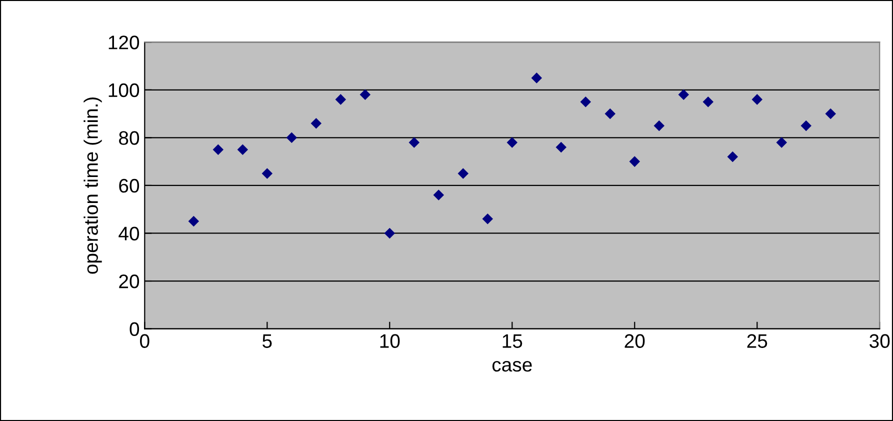 Image resolution: width=893 pixels, height=421 pixels. What do you see at coordinates (124, 43) in the screenshot?
I see `y-tick-label: 120` at bounding box center [124, 43].